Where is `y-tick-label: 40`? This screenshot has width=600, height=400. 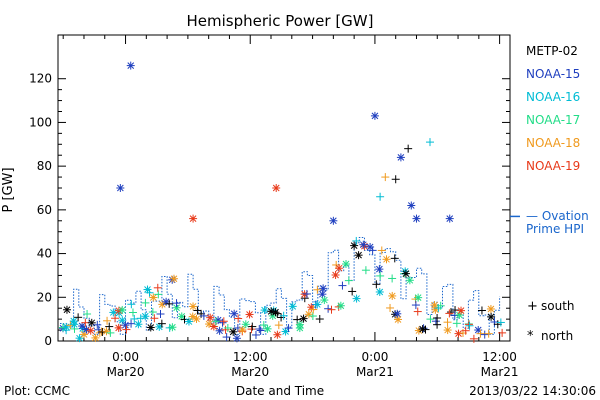 y-tick-label: 40 is located at coordinates (44, 254).